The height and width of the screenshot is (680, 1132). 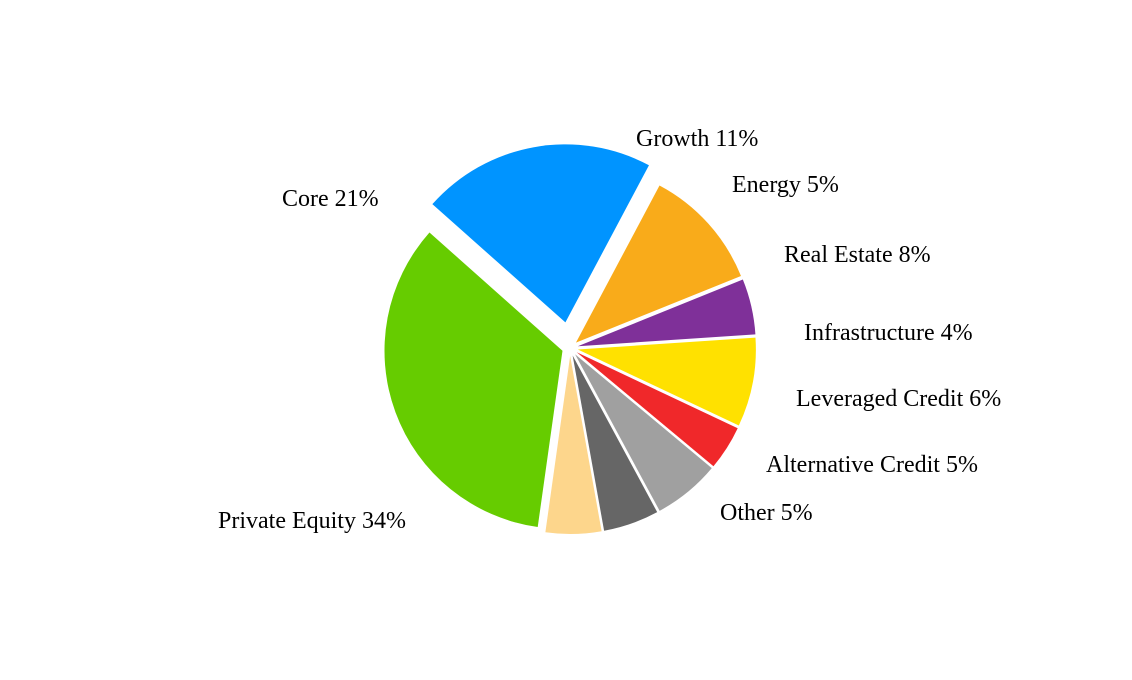 I want to click on slice-core, so click(x=540, y=233).